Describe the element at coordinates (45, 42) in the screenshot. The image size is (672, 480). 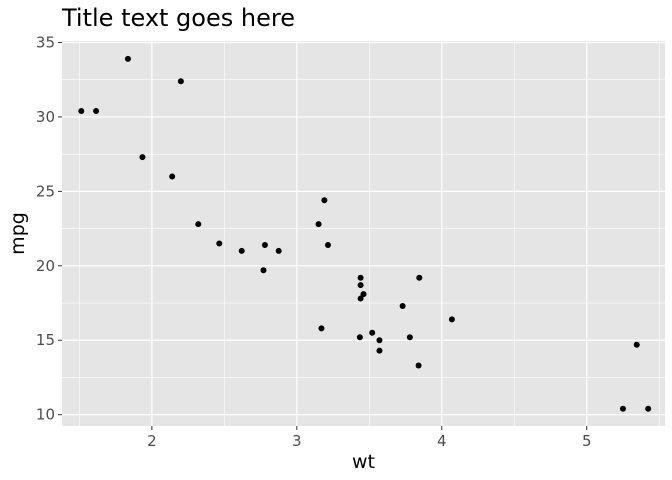
I see `y-tick-label: 35` at that location.